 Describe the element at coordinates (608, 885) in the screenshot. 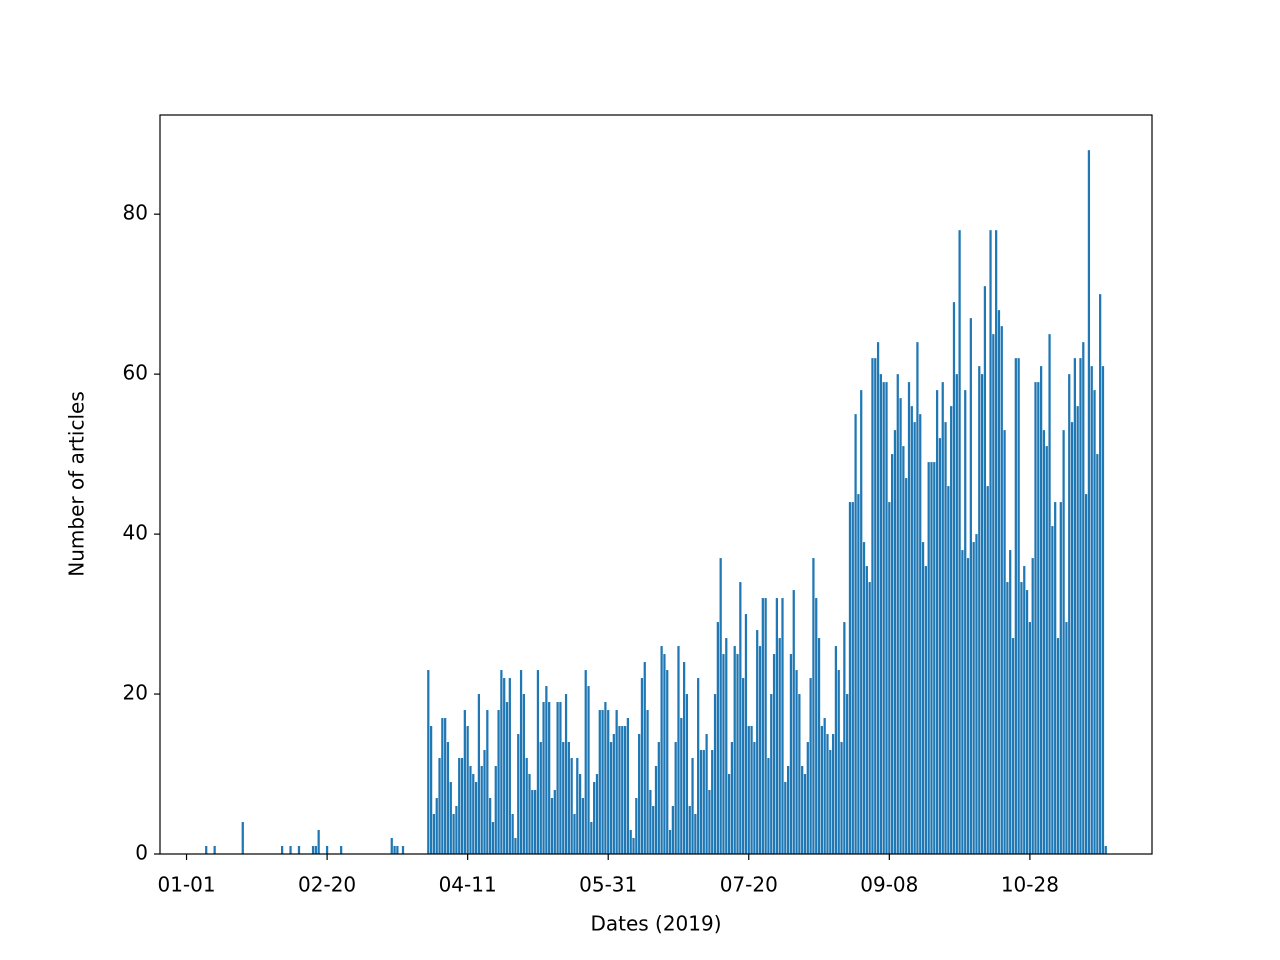

I see `x-tick-label: 05-31` at that location.